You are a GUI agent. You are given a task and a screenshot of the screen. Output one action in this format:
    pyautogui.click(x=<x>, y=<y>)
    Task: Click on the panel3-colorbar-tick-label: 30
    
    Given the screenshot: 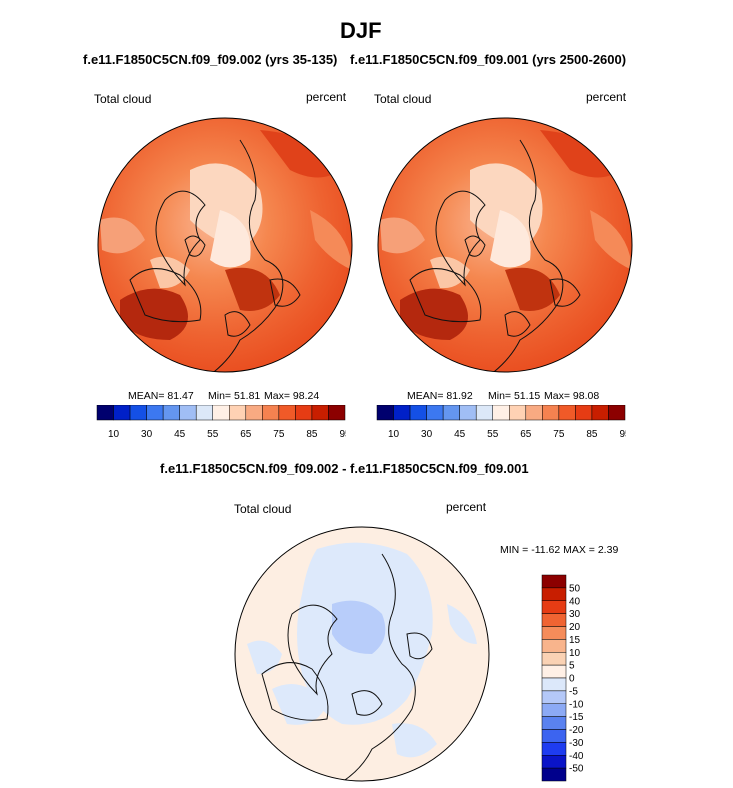 What is the action you would take?
    pyautogui.click(x=575, y=614)
    